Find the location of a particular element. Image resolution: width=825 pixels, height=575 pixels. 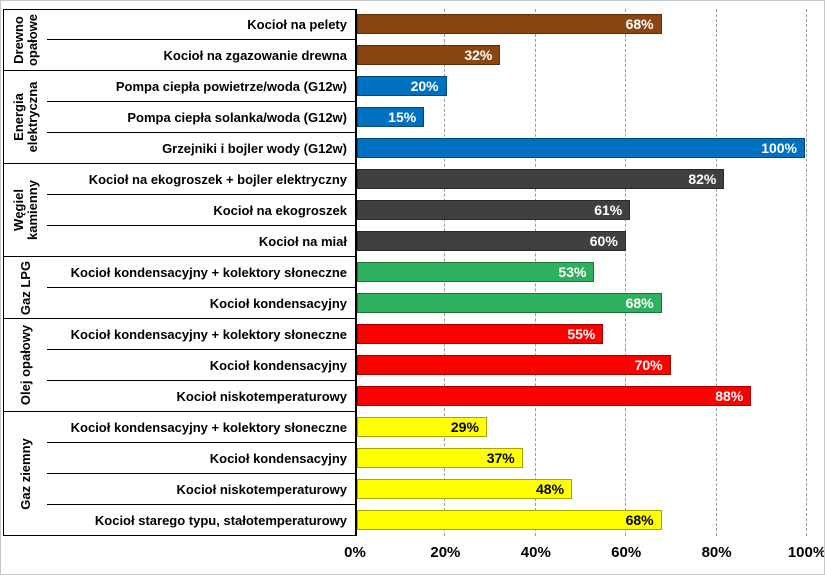

row-label: Kocioł na miał is located at coordinates (201, 241).